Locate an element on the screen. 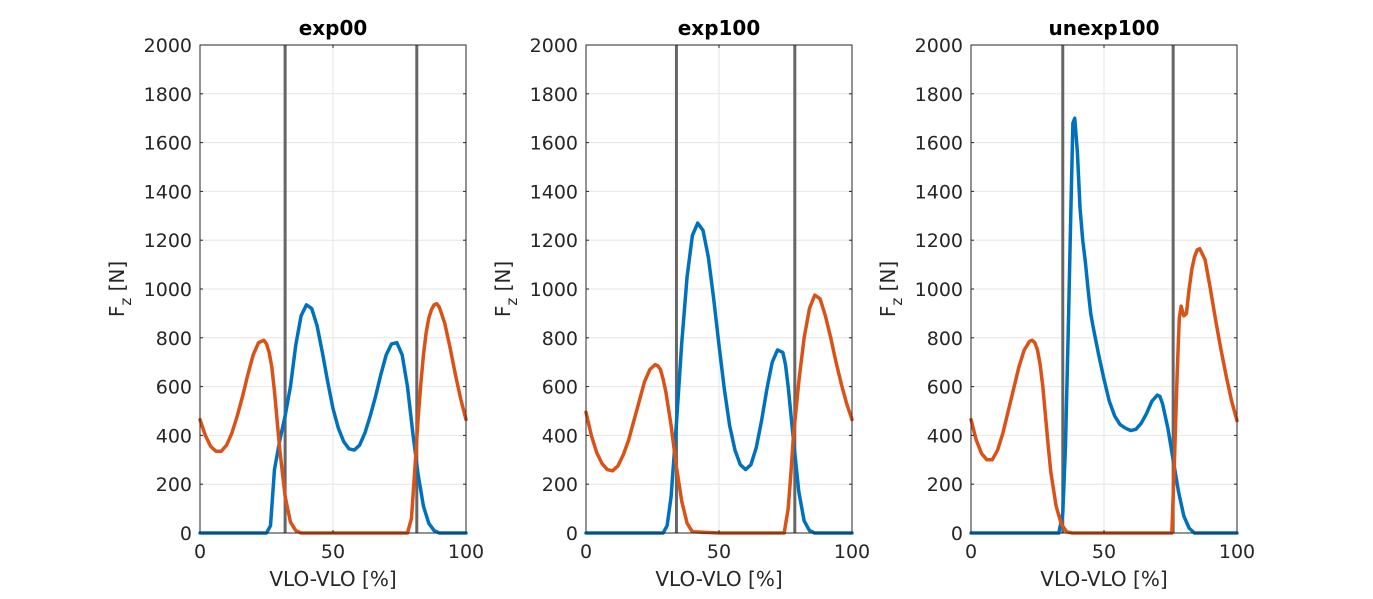  panel-title: exp00 is located at coordinates (333, 28).